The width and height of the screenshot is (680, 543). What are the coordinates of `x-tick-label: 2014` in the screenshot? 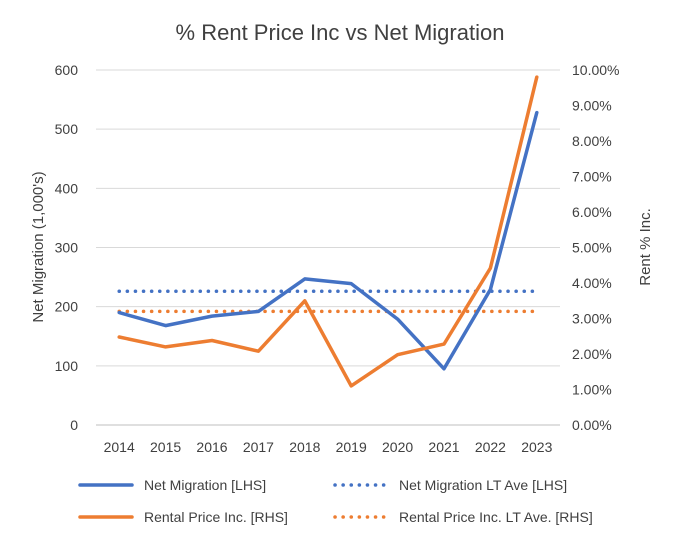 It's located at (119, 447).